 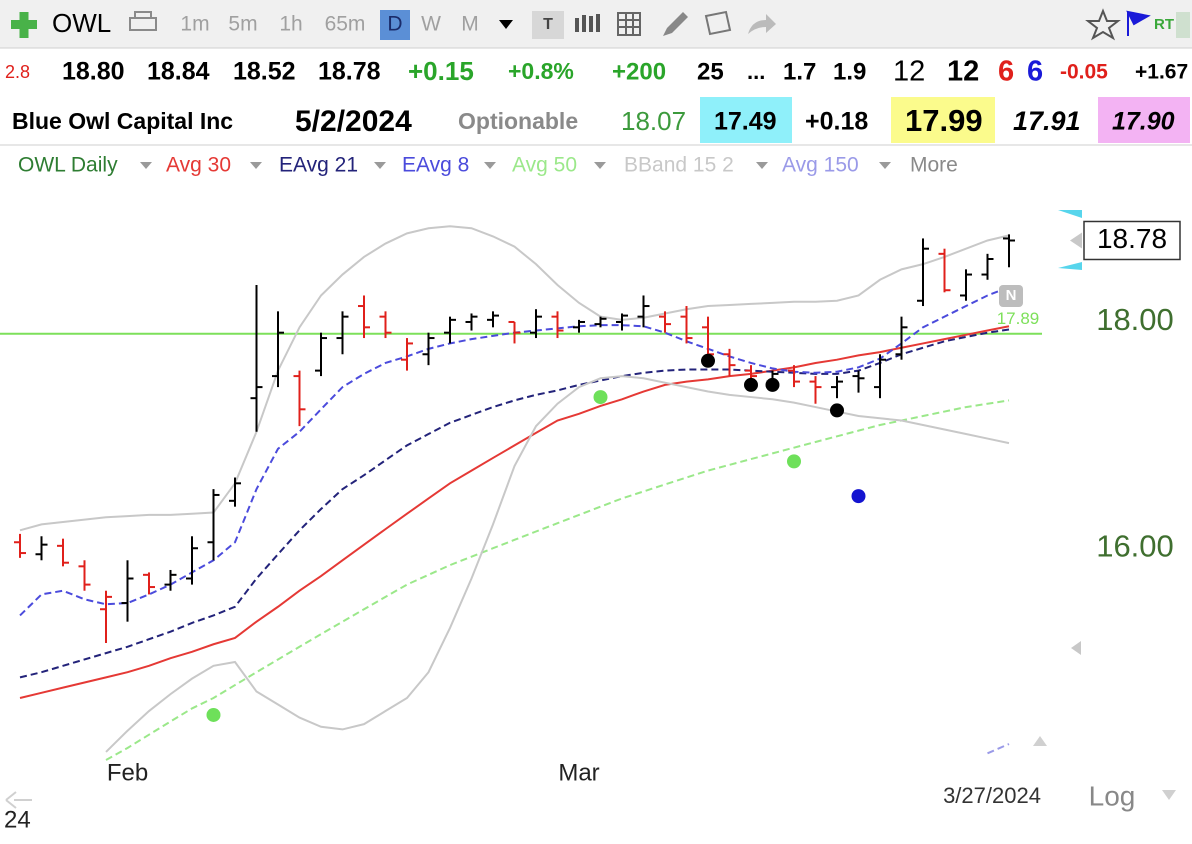 I want to click on timeframe: 1m, so click(x=194, y=24).